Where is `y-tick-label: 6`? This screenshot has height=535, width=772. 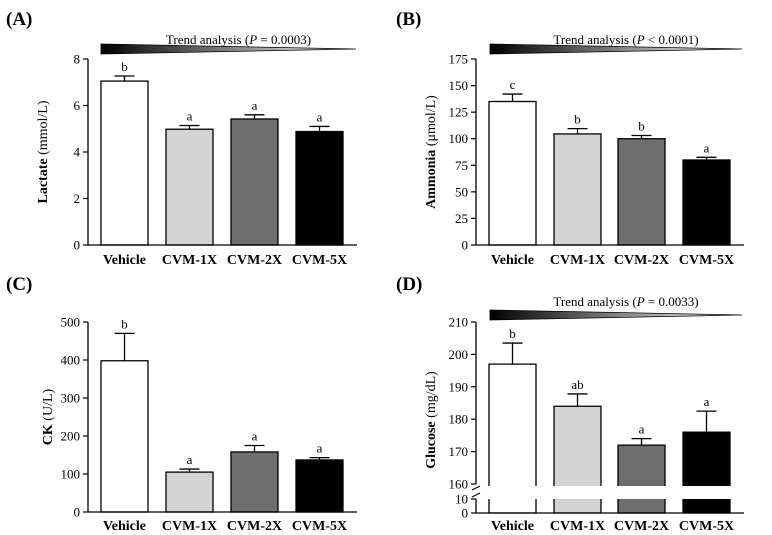 y-tick-label: 6 is located at coordinates (77, 105).